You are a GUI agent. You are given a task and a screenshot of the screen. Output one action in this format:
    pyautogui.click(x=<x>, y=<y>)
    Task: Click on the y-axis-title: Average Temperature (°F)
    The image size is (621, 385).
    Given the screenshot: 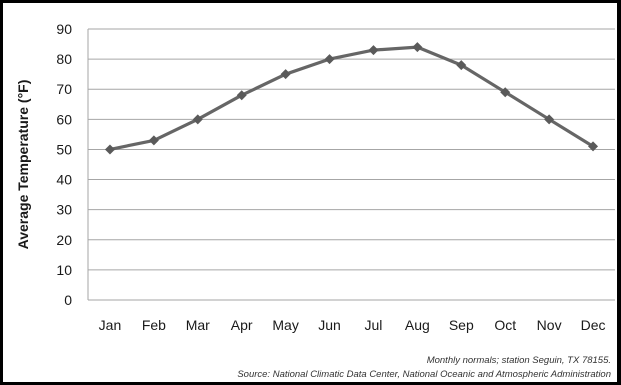 What is the action you would take?
    pyautogui.click(x=23, y=165)
    